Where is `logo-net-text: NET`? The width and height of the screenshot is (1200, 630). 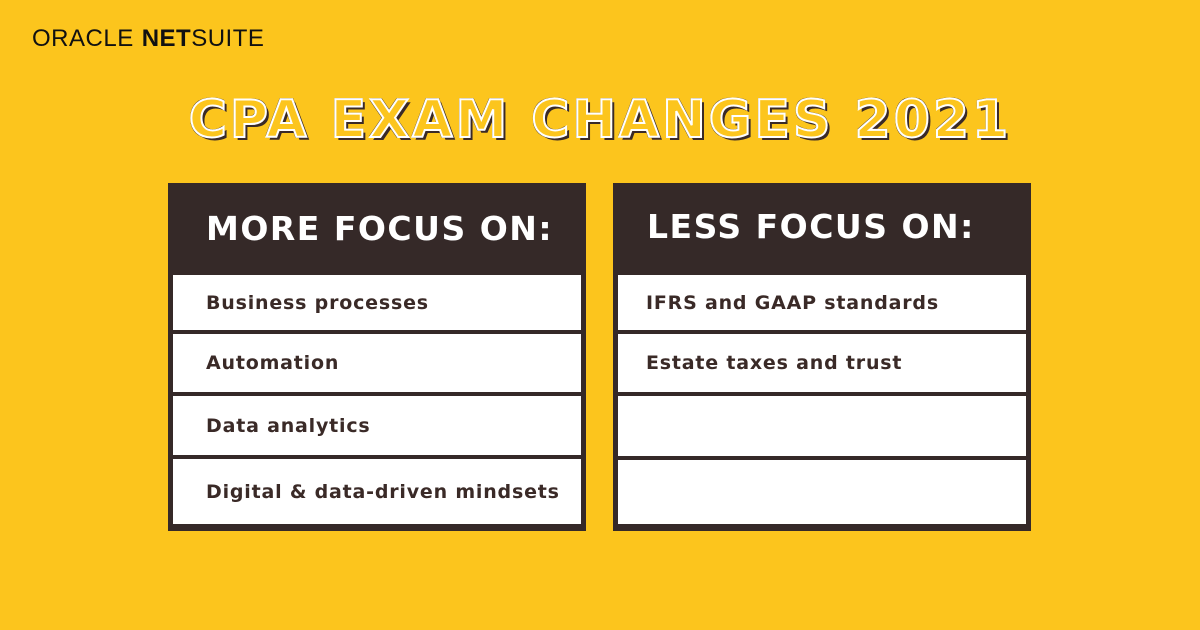
logo-net-text: NET is located at coordinates (166, 38).